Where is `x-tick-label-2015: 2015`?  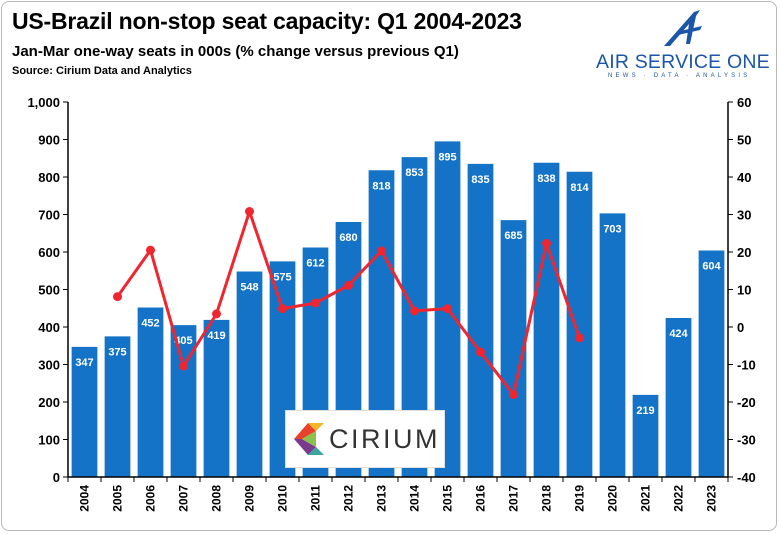 x-tick-label-2015: 2015 is located at coordinates (448, 498).